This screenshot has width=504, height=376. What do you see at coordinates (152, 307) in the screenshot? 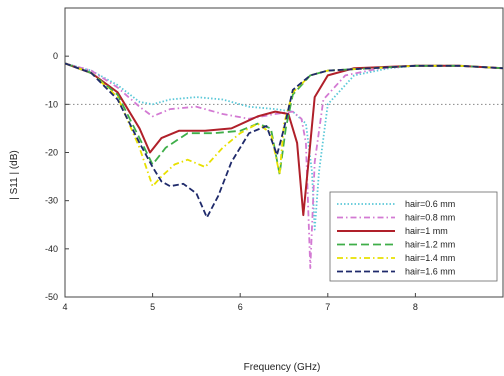
I see `x-tick-label: 5` at bounding box center [152, 307].